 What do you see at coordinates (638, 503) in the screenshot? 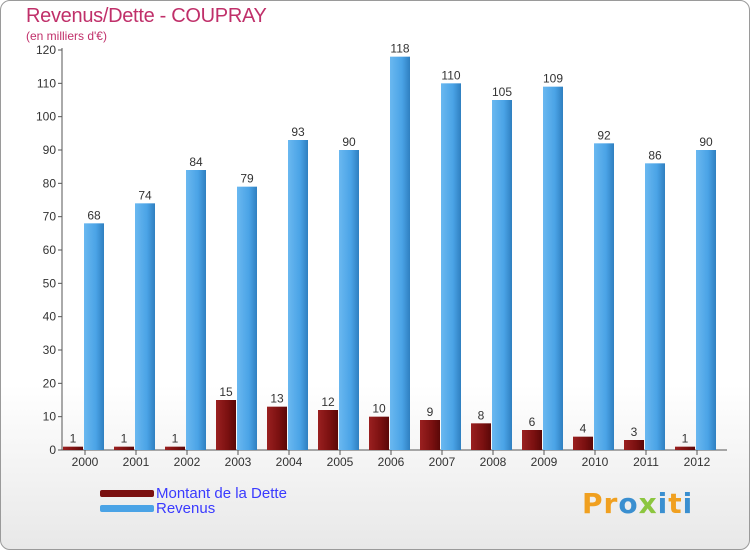
I see `proxiti-logo: Proxiti` at bounding box center [638, 503].